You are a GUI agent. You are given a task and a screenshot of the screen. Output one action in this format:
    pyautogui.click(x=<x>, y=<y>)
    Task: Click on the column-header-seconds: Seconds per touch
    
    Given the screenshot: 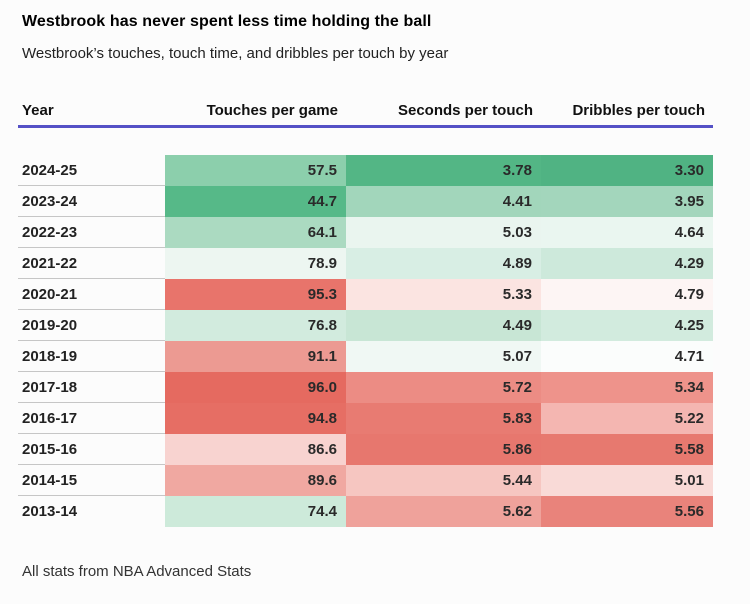 What is the action you would take?
    pyautogui.click(x=465, y=110)
    